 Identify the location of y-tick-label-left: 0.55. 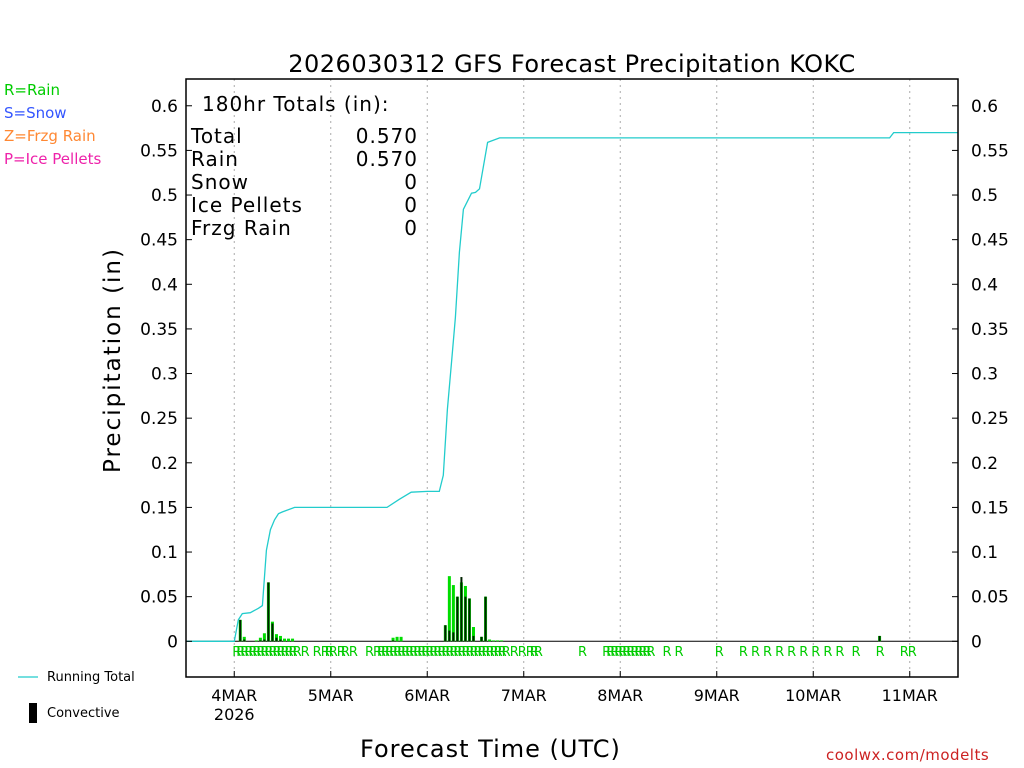
(159, 151).